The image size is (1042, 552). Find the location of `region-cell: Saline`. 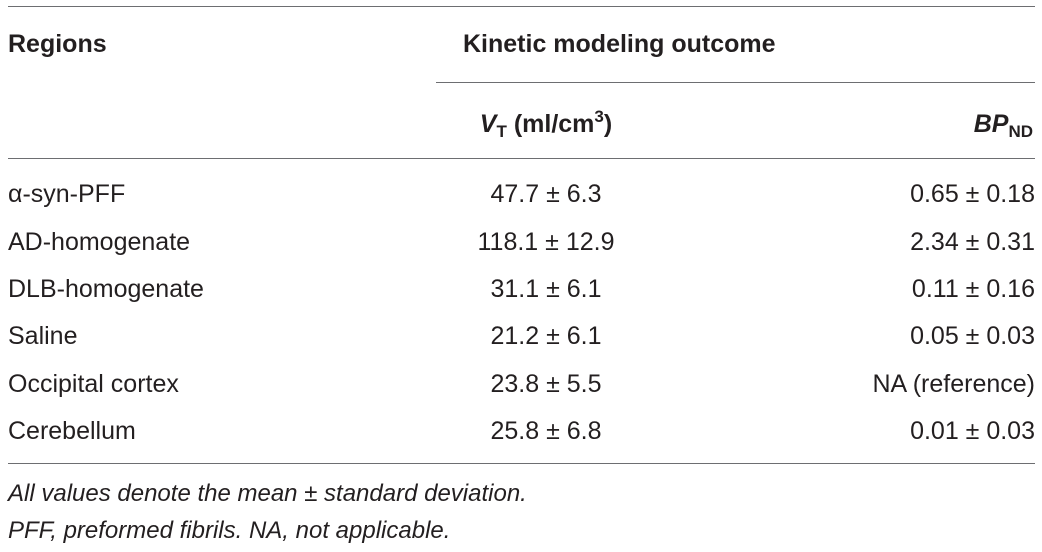

region-cell: Saline is located at coordinates (43, 336).